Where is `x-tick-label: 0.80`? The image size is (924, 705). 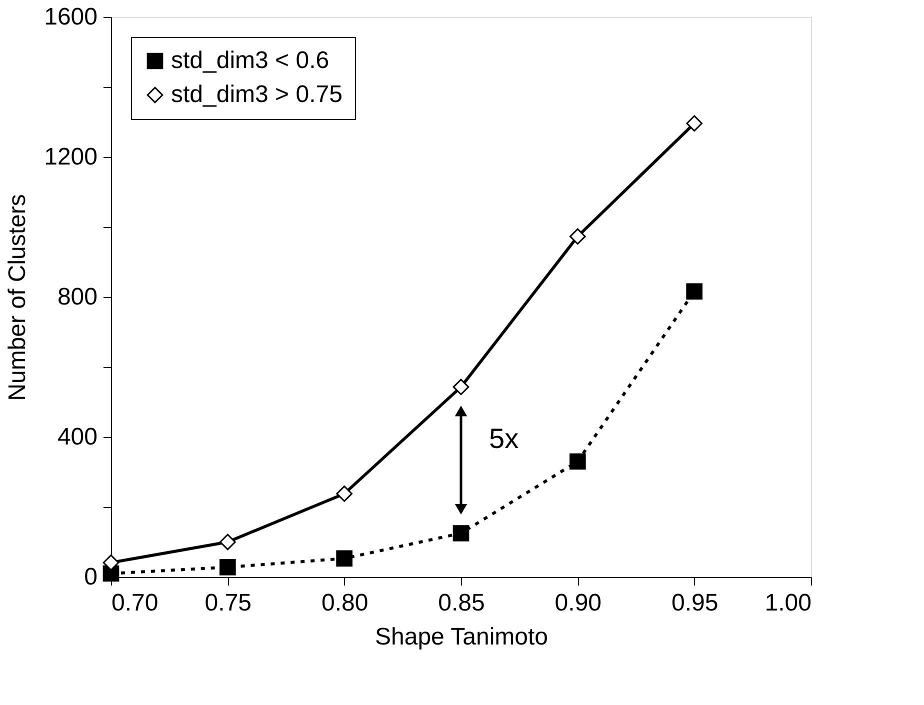
x-tick-label: 0.80 is located at coordinates (344, 603).